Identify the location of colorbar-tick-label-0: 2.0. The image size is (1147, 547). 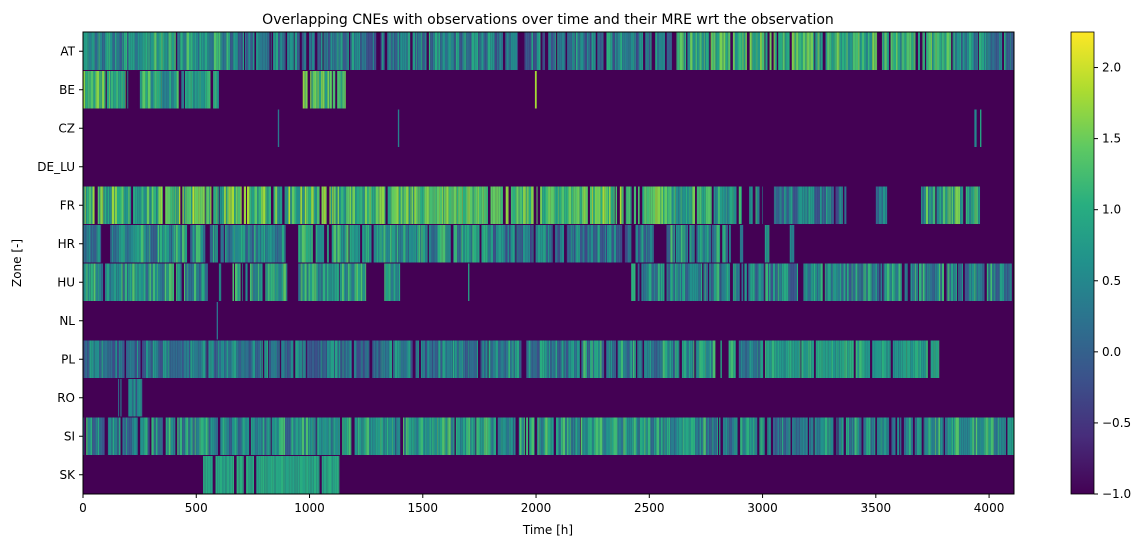
(1111, 68).